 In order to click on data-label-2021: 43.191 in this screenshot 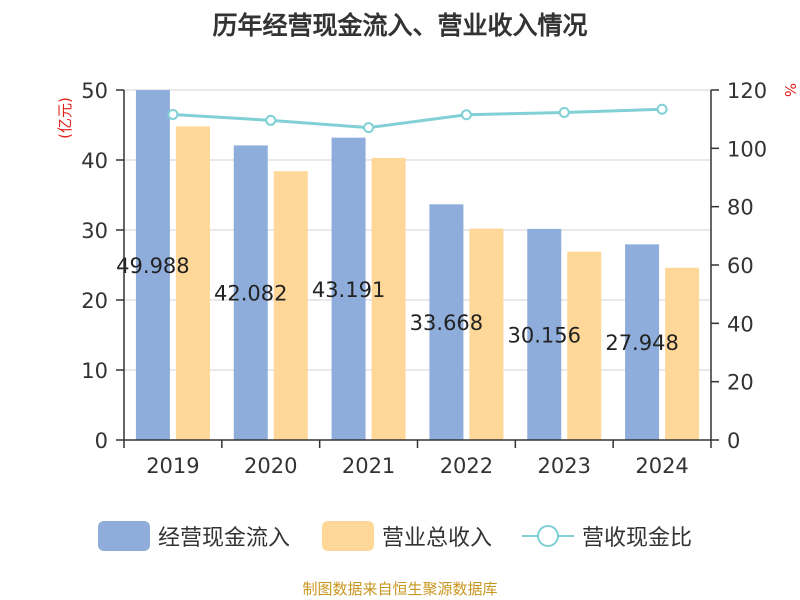, I will do `click(348, 290)`.